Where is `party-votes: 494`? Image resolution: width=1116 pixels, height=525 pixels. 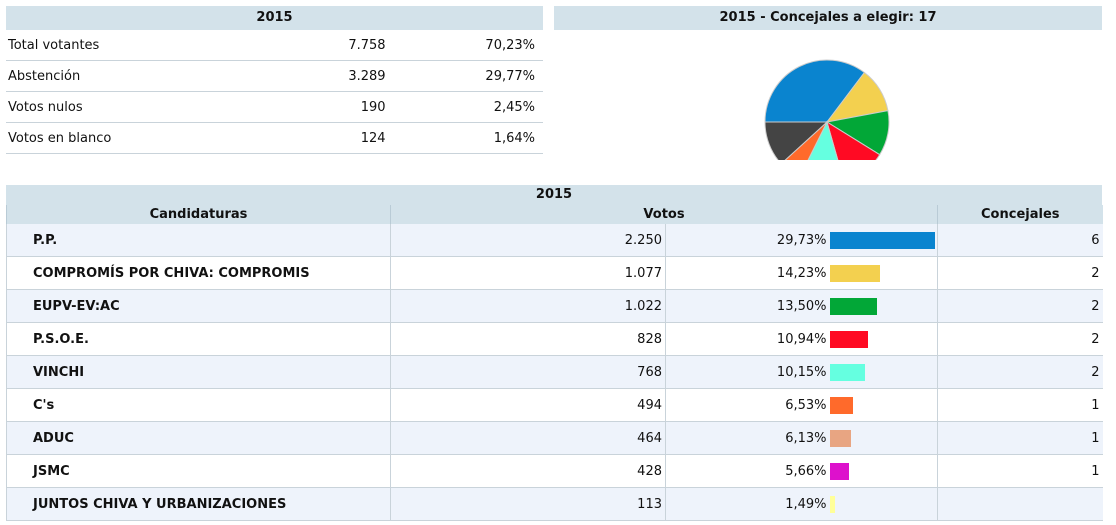 party-votes: 494 is located at coordinates (528, 405).